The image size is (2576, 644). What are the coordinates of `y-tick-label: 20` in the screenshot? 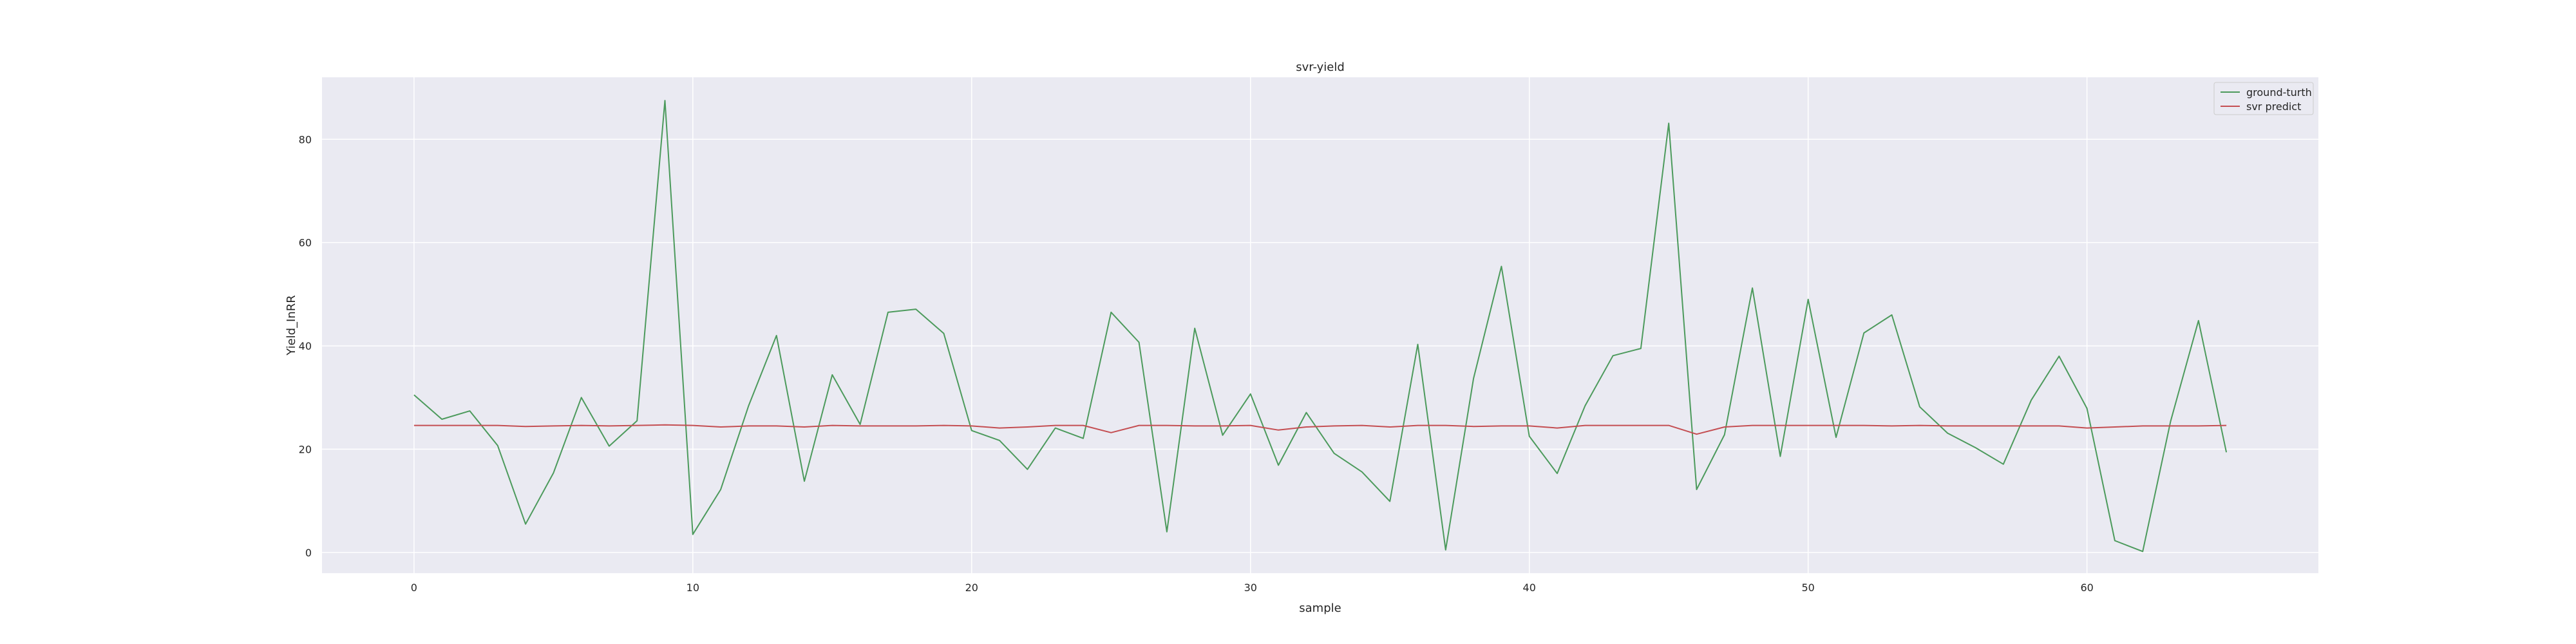 It's located at (305, 450).